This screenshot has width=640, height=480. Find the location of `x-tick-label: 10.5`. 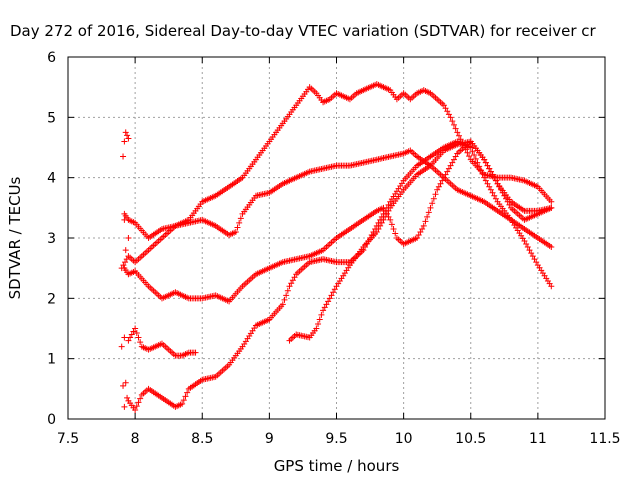

x-tick-label: 10.5 is located at coordinates (470, 439).